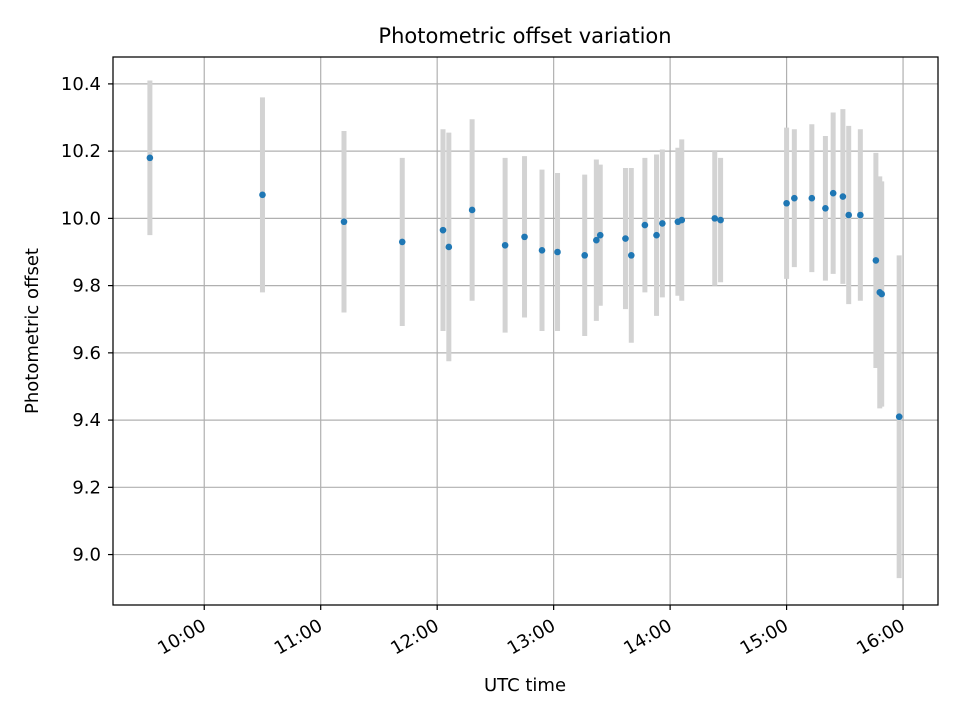 The height and width of the screenshot is (720, 960). I want to click on y-axis-label: Photometric offset, so click(32, 331).